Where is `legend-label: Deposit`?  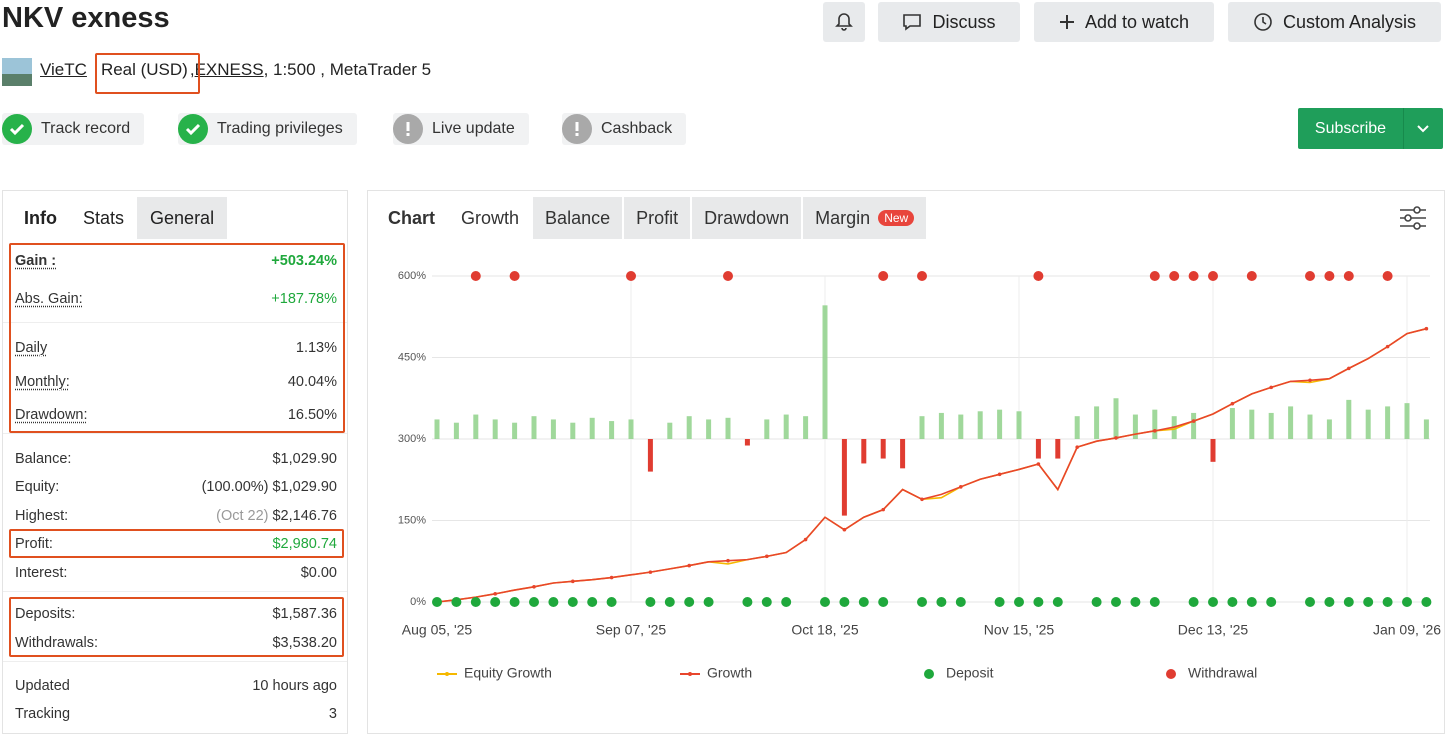
legend-label: Deposit is located at coordinates (970, 673).